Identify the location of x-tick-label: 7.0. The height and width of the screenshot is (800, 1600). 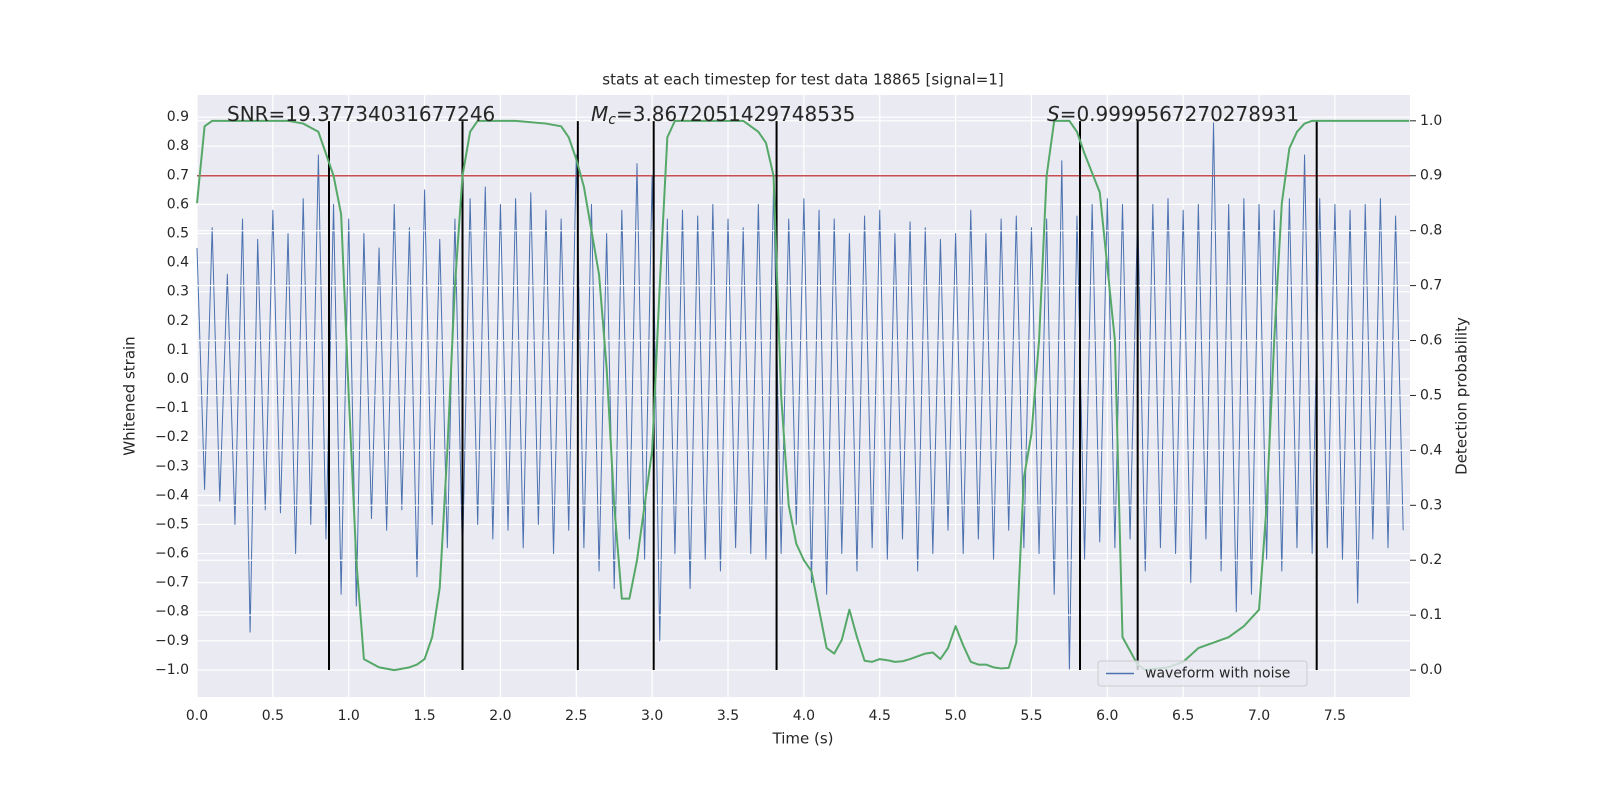
(1259, 716).